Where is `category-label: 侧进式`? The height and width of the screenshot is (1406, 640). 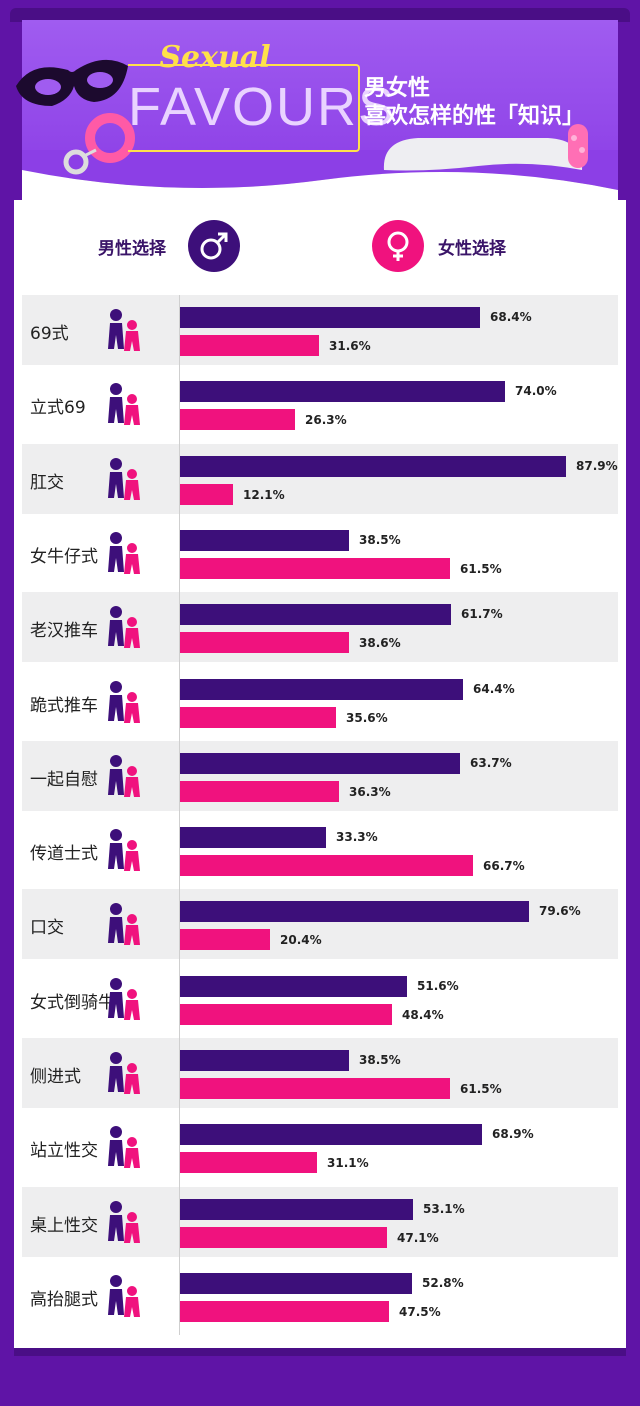
category-label: 侧进式 is located at coordinates (55, 1077).